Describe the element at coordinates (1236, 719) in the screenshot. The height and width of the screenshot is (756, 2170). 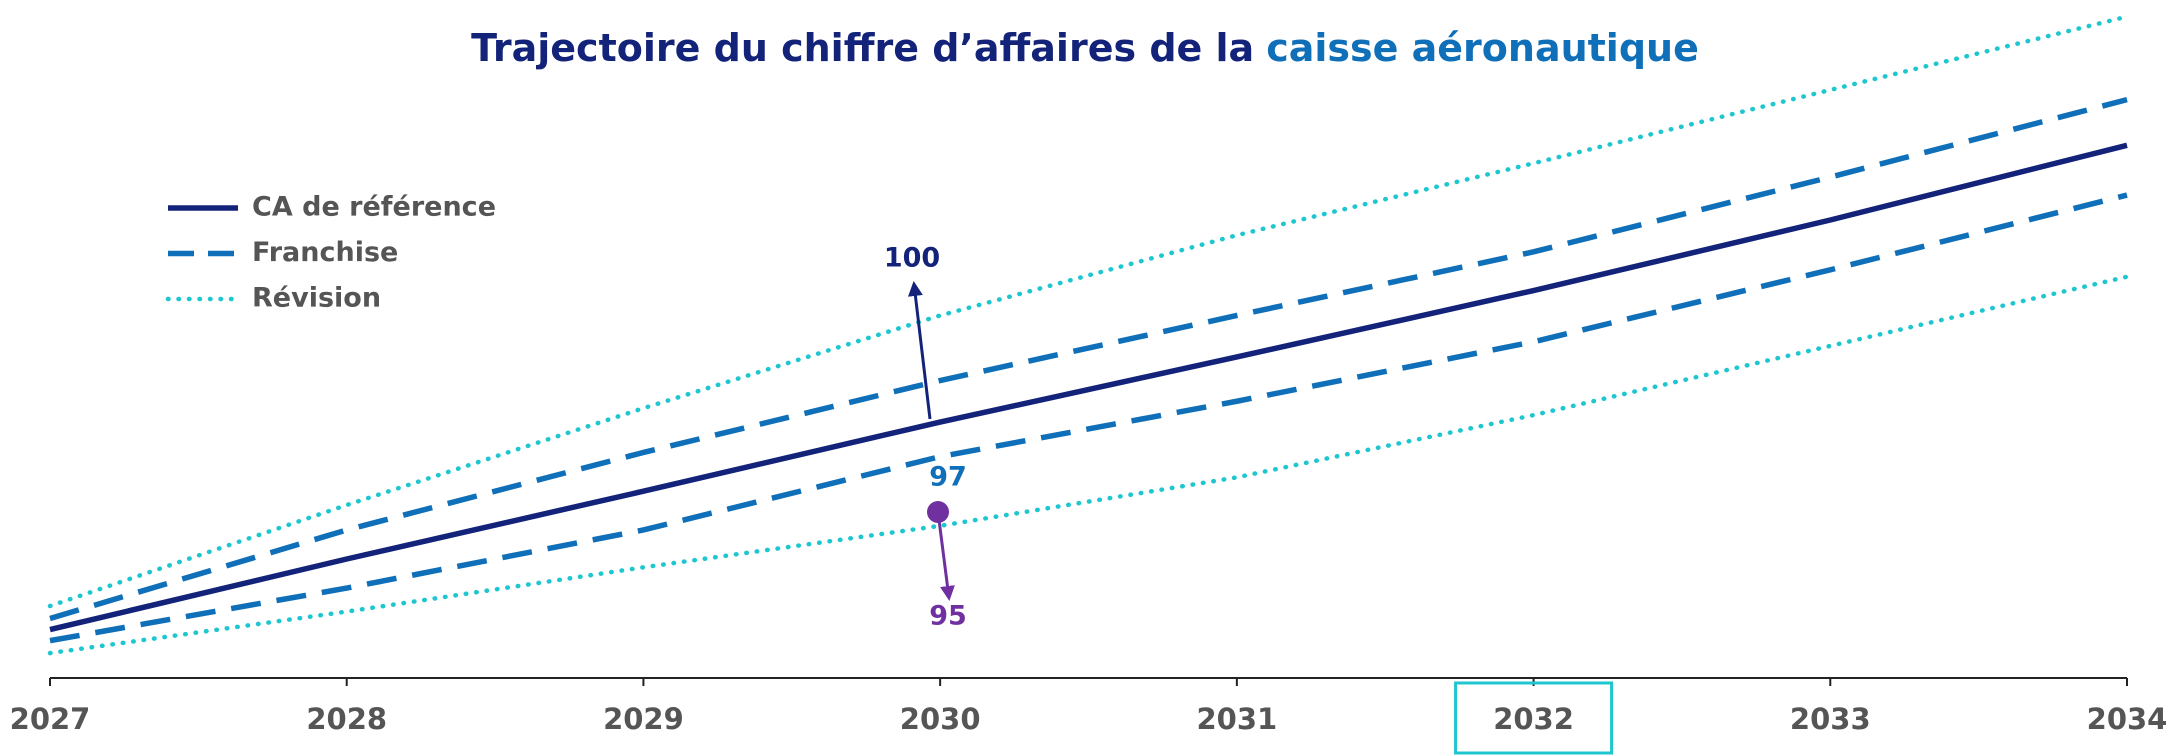
I see `x-tick-label: 2031` at that location.